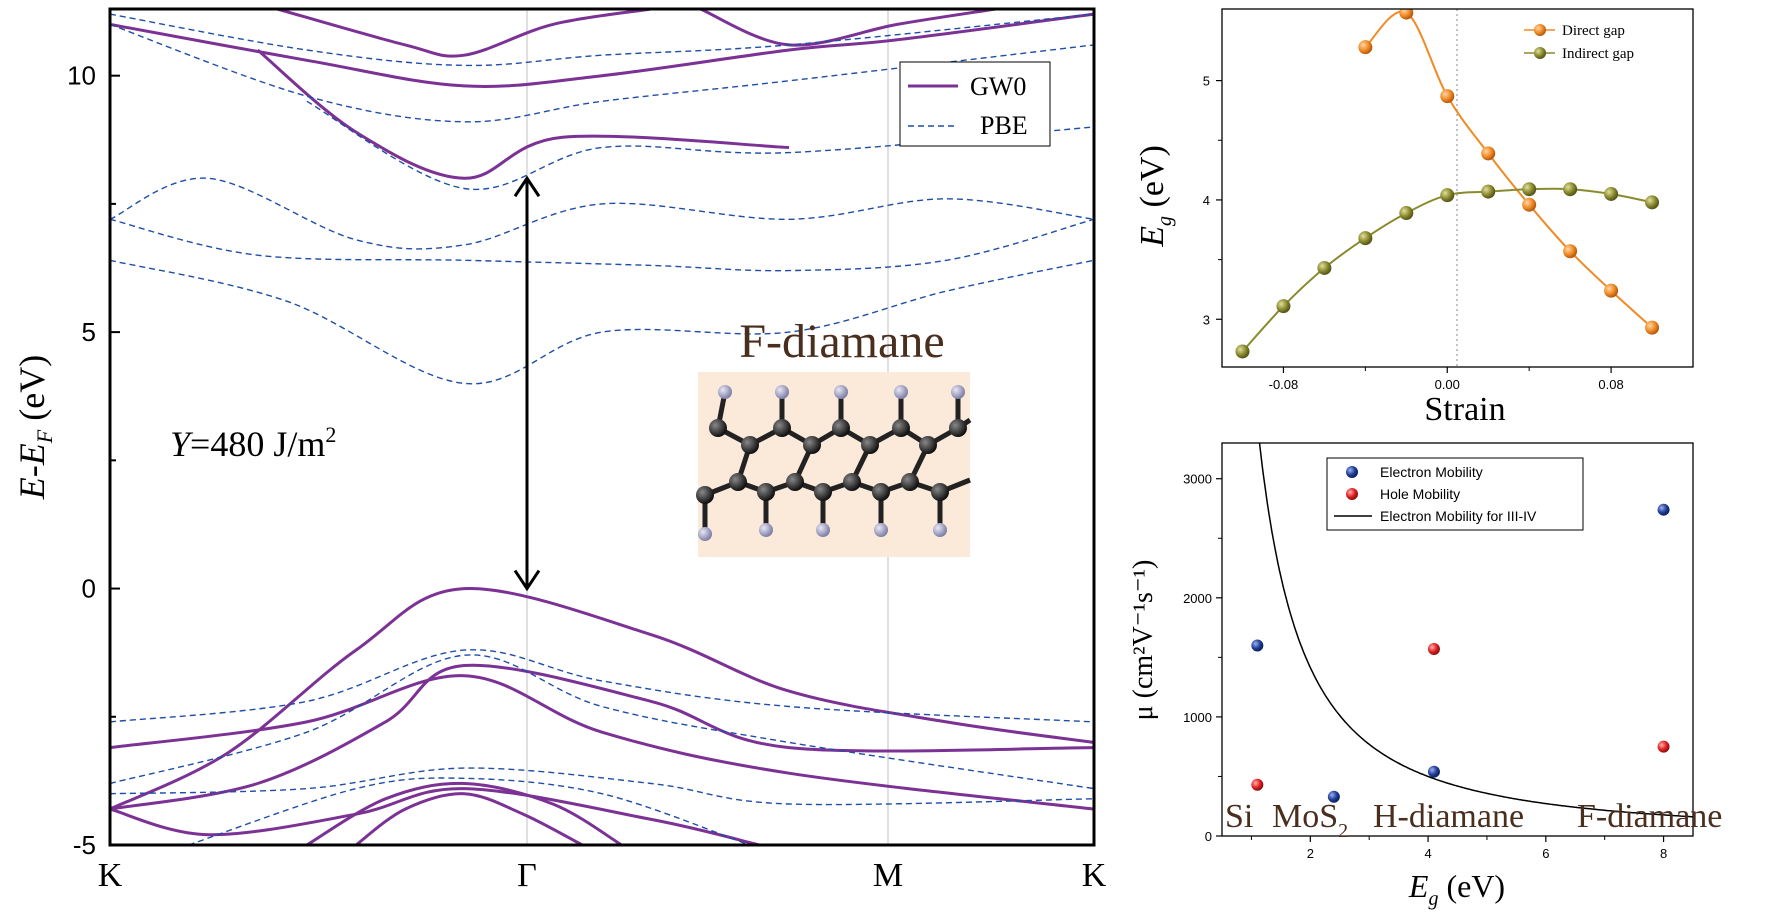 The image size is (1769, 922). Describe the element at coordinates (44, 436) in the screenshot. I see `y-axis-label-sub: F` at that location.